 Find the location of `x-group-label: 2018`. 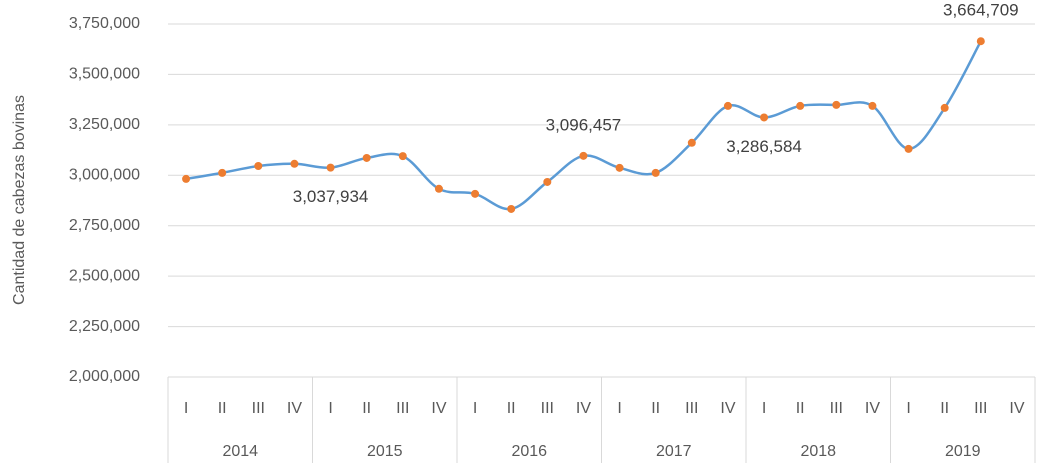

x-group-label: 2018 is located at coordinates (818, 451).